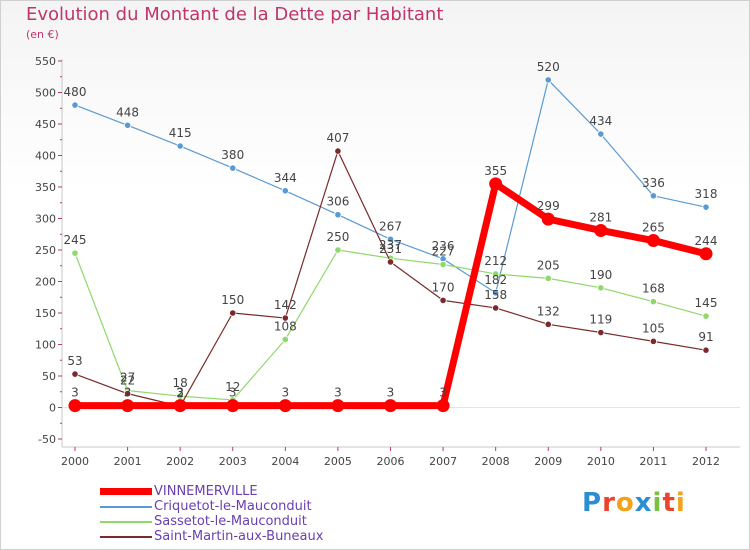 The image size is (750, 550). What do you see at coordinates (495, 261) in the screenshot?
I see `data-label: 212` at bounding box center [495, 261].